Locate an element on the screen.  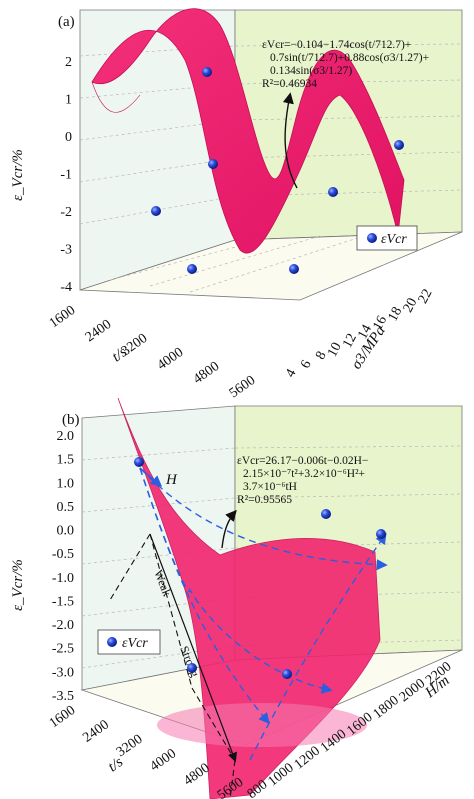
tick-label: -1.5 is located at coordinates (63, 601).